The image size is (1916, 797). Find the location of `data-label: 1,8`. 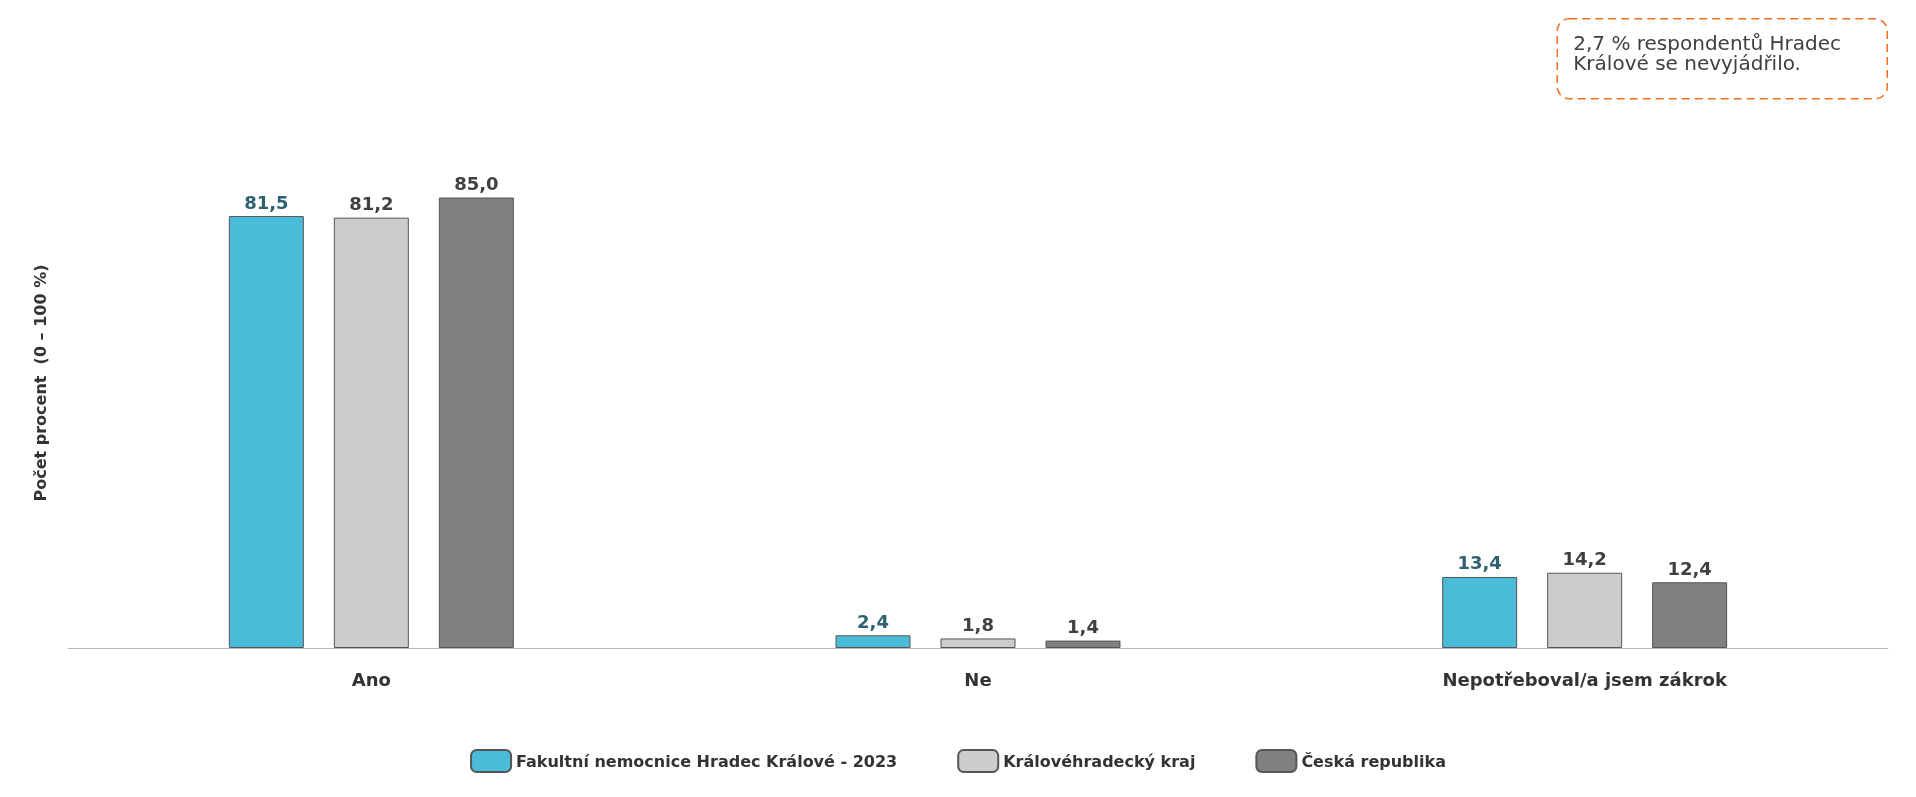

data-label: 1,8 is located at coordinates (978, 624).